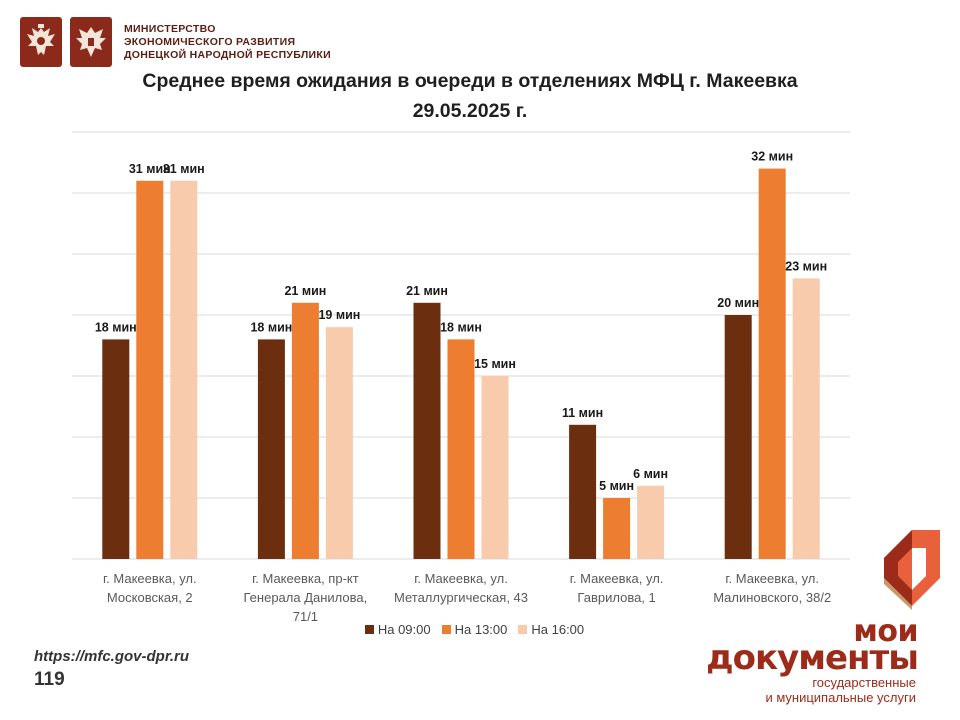 The height and width of the screenshot is (720, 960). I want to click on legend-item-0900: На 09:00, so click(397, 629).